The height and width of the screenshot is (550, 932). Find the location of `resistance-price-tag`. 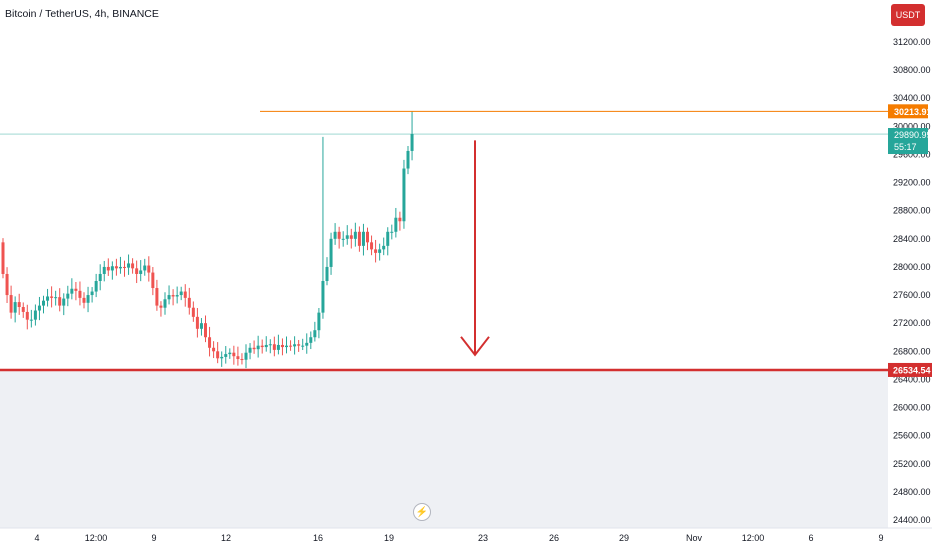

resistance-price-tag is located at coordinates (908, 111).